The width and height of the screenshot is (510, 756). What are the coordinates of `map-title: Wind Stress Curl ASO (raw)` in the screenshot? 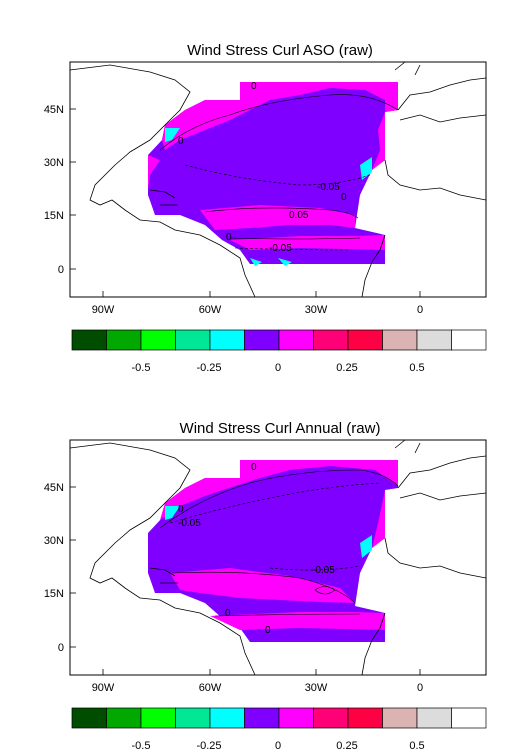 It's located at (280, 50).